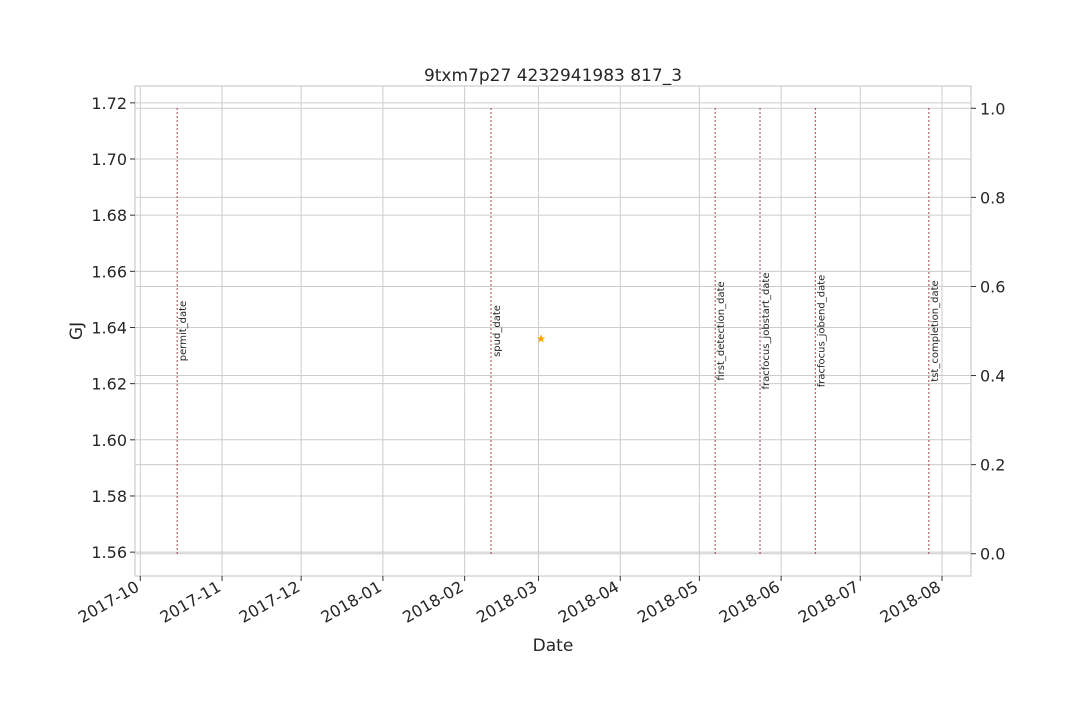 The image size is (1080, 720). Describe the element at coordinates (109, 271) in the screenshot. I see `y-tick-label: 1.66` at that location.